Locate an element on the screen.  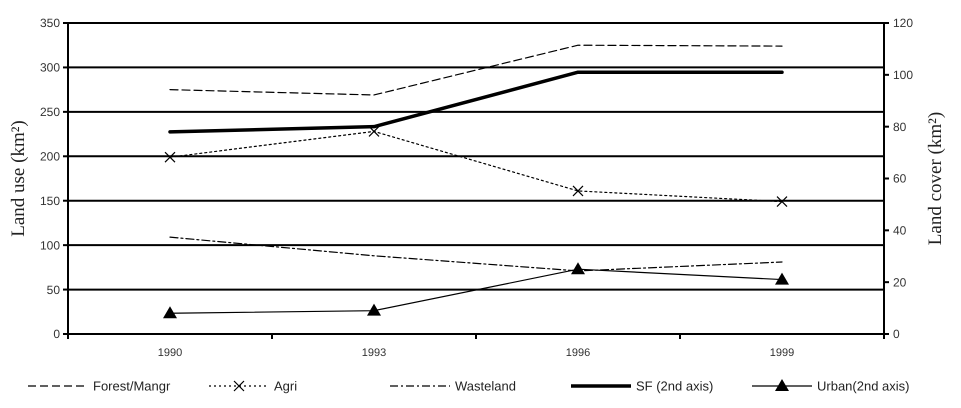
y2-tick-label: 120 is located at coordinates (903, 23).